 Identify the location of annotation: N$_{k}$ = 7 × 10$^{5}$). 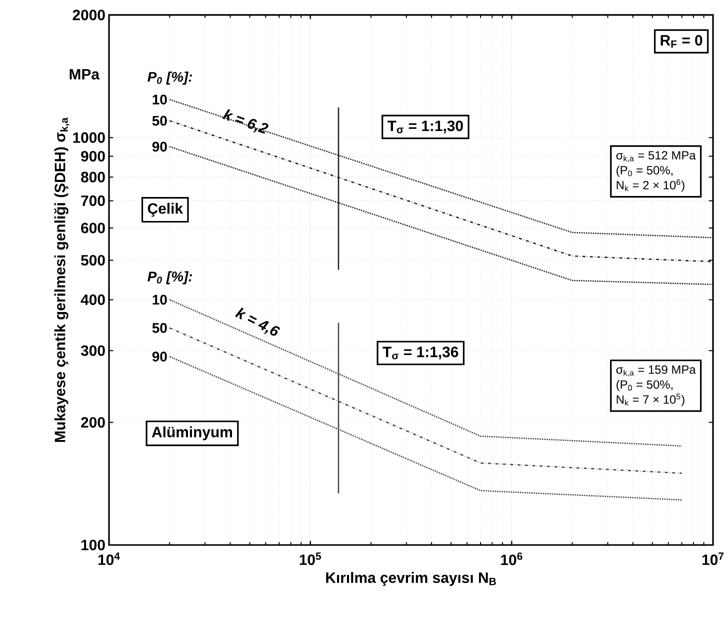
(650, 400).